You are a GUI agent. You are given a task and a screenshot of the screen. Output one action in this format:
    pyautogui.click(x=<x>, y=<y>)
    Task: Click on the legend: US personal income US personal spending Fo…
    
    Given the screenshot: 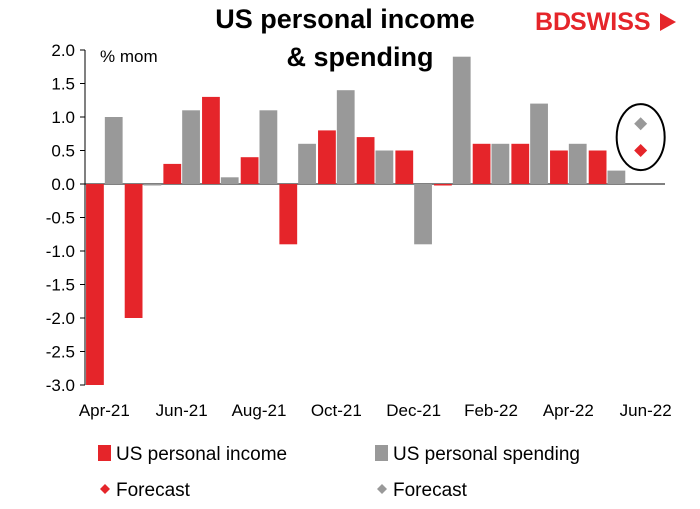 What is the action you would take?
    pyautogui.click(x=339, y=472)
    